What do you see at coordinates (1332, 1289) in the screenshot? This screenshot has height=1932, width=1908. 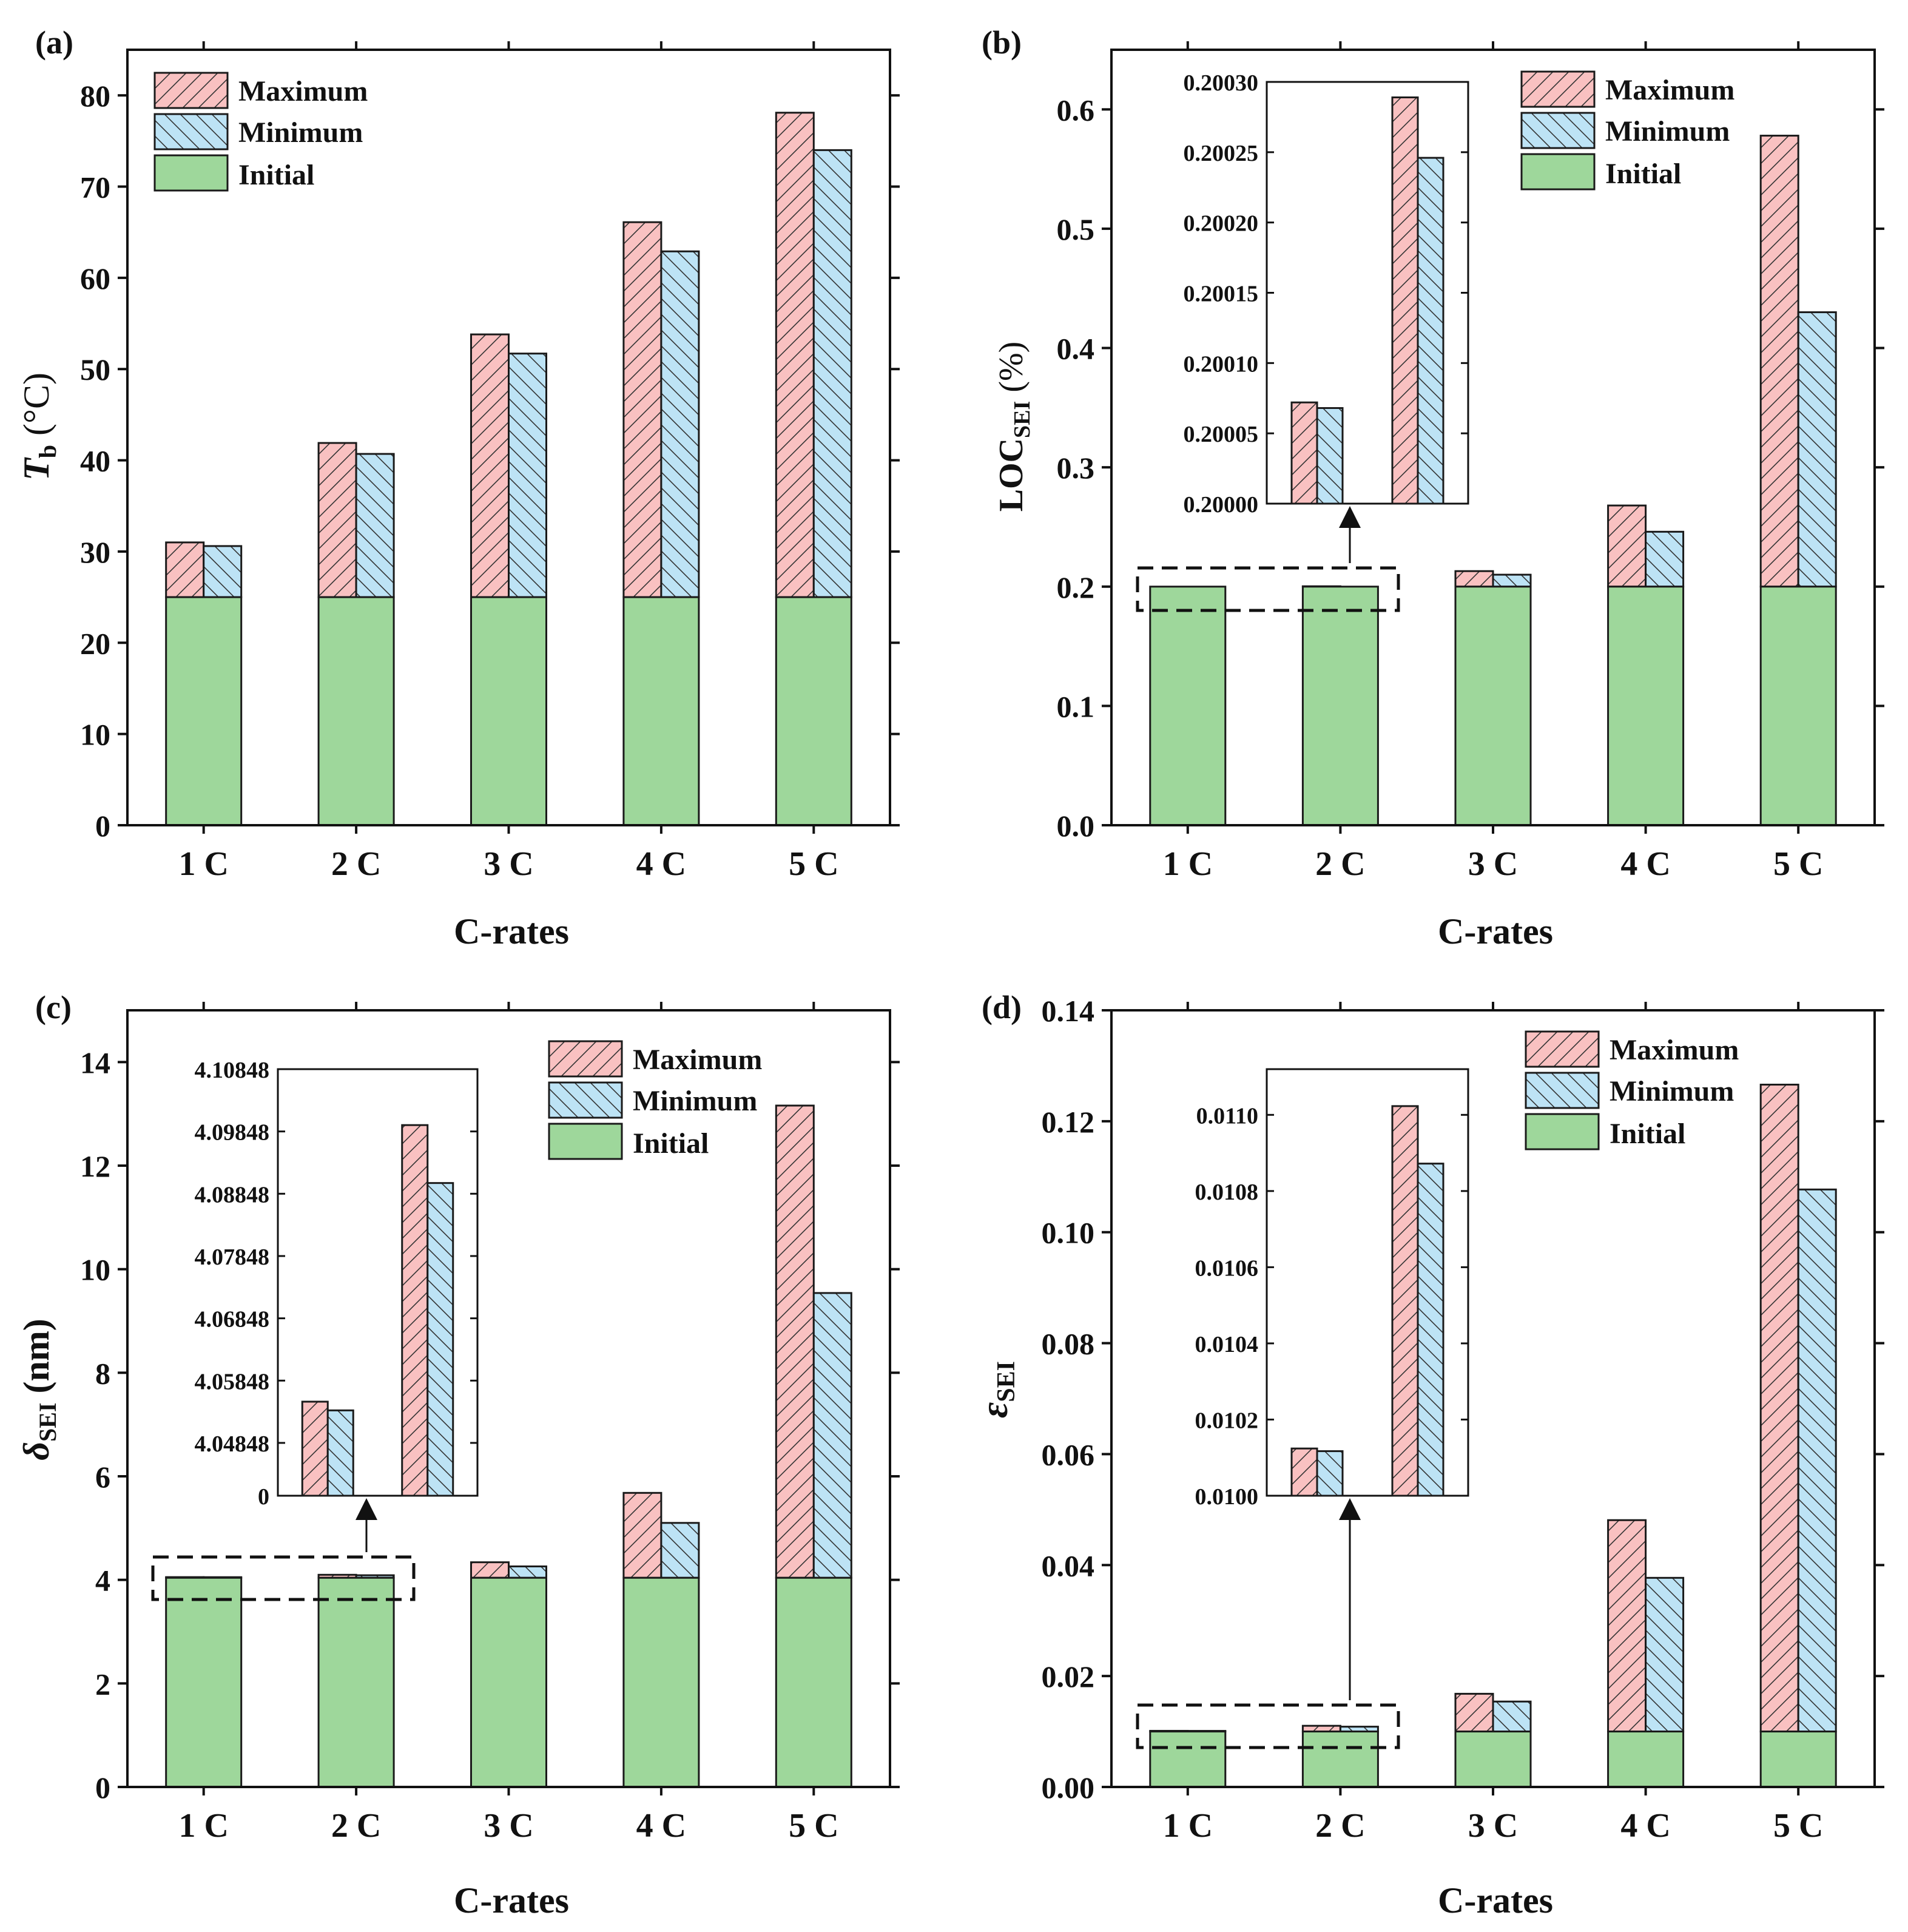 I see `inset: 0.0100 0.0102 0.0104 0.0106 0.0108 0.0110` at bounding box center [1332, 1289].